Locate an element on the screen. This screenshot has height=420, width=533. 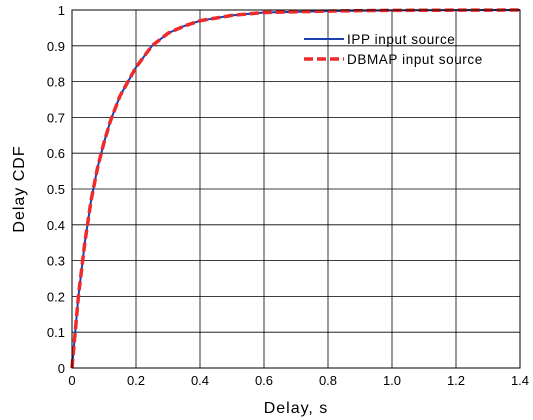
y-tick-label: 0.5 is located at coordinates (56, 189).